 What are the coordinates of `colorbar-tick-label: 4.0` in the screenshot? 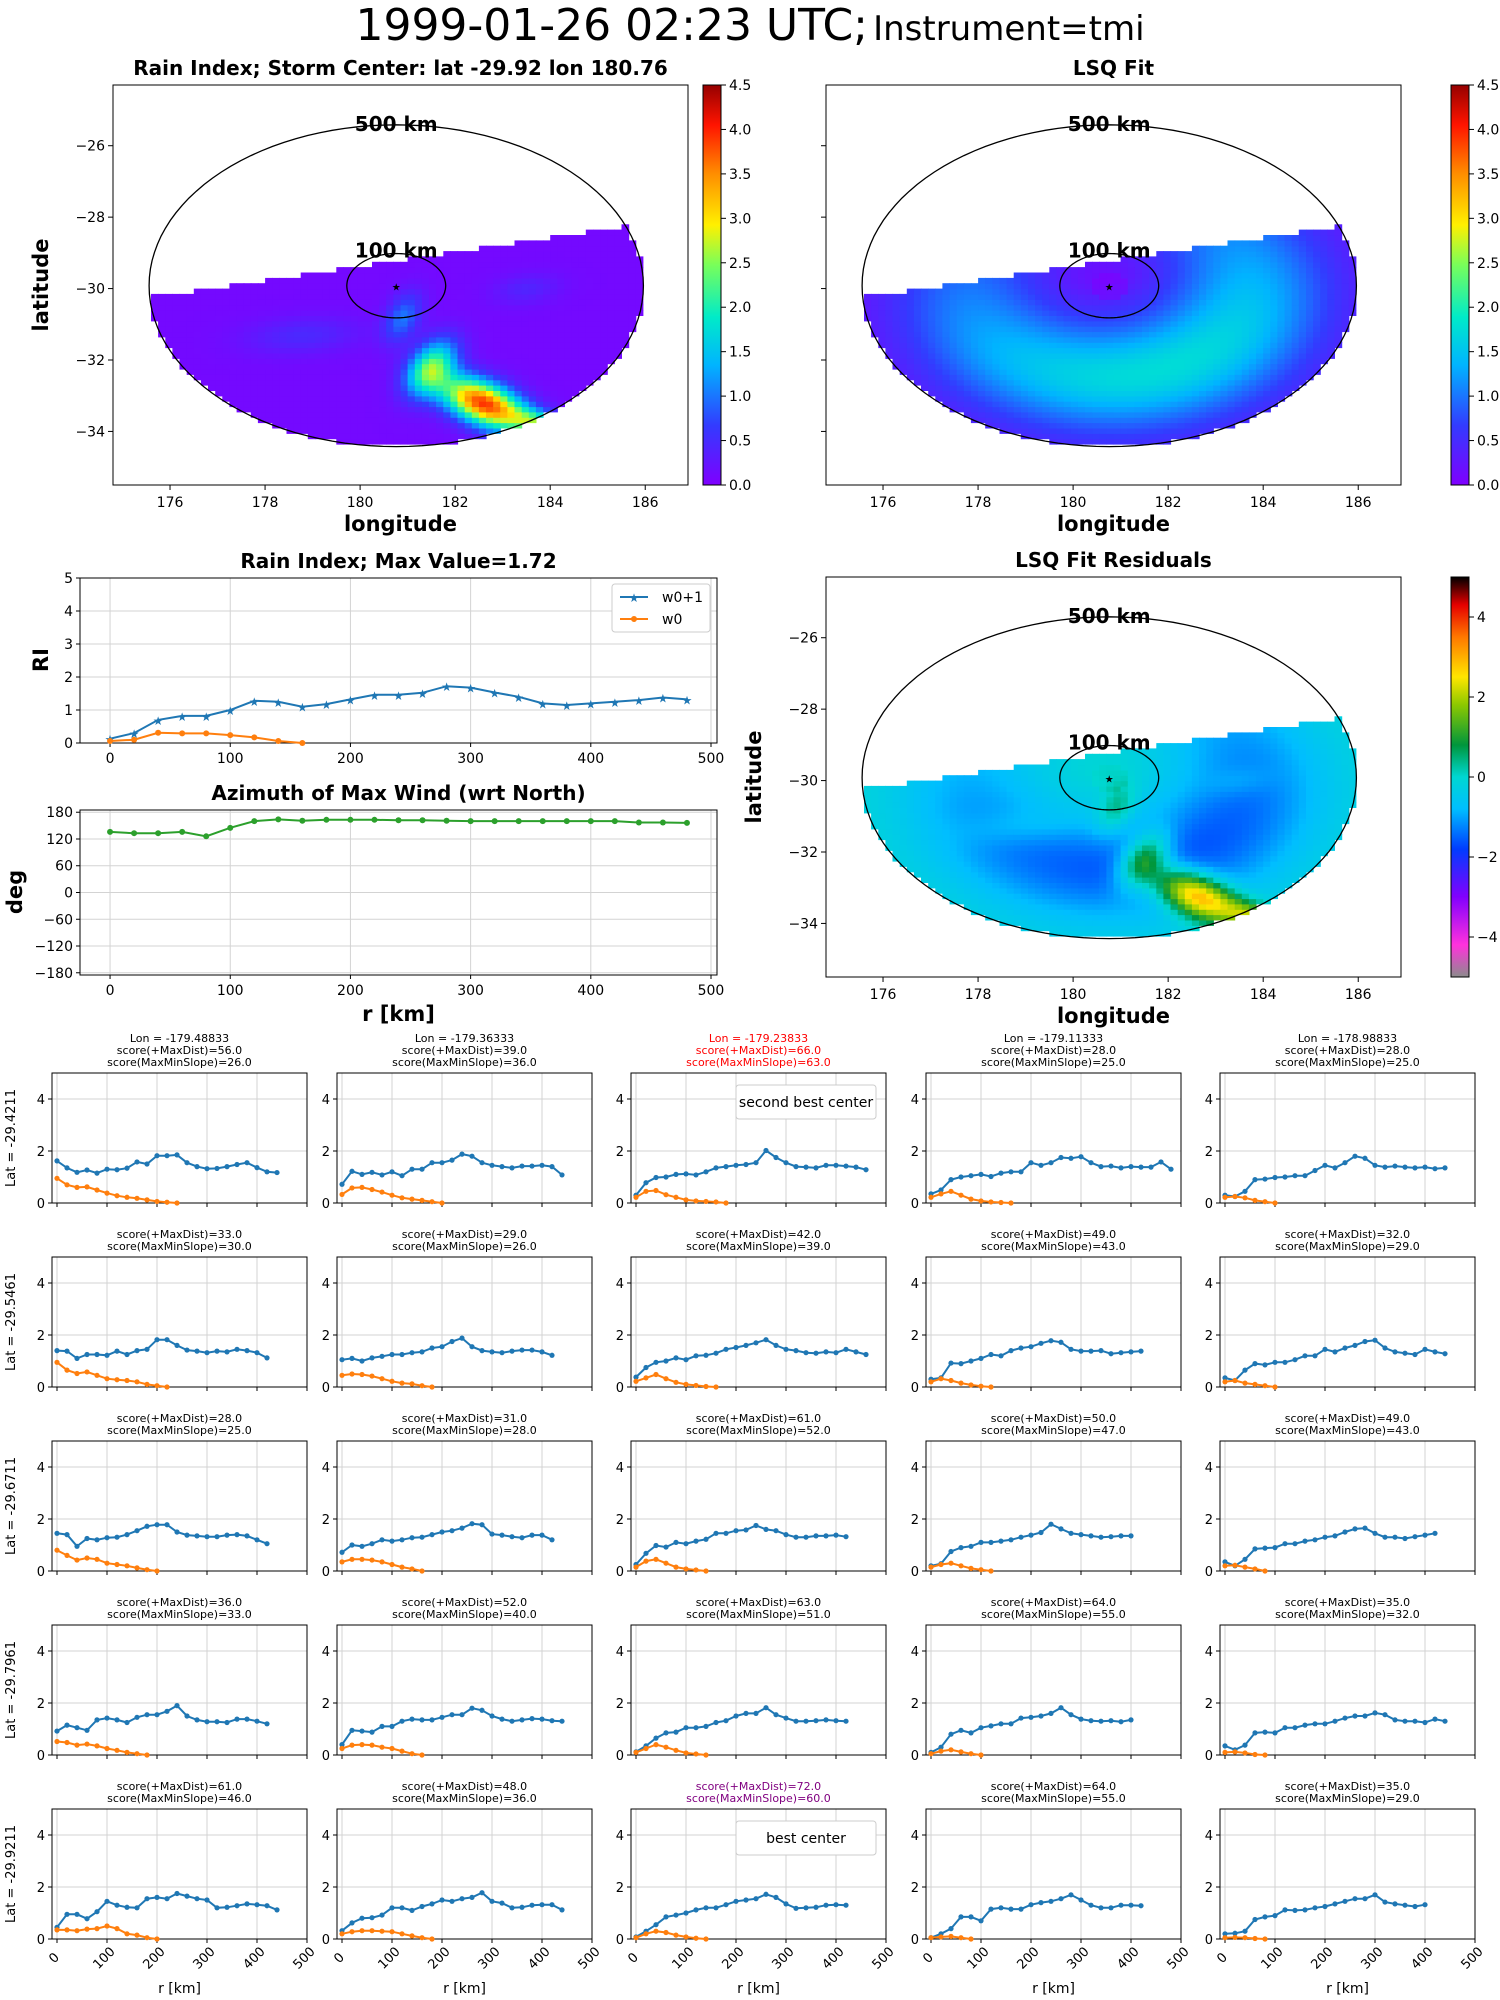 It's located at (740, 130).